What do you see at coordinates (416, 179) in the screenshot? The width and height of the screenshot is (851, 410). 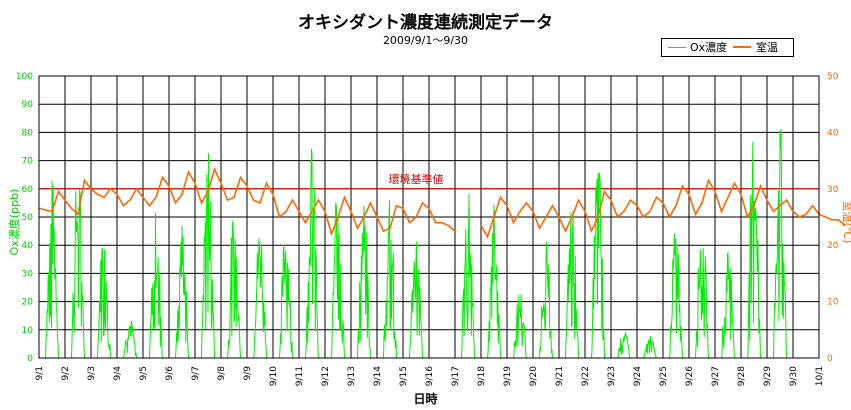 I see `reference-line-label: 環境基準値` at bounding box center [416, 179].